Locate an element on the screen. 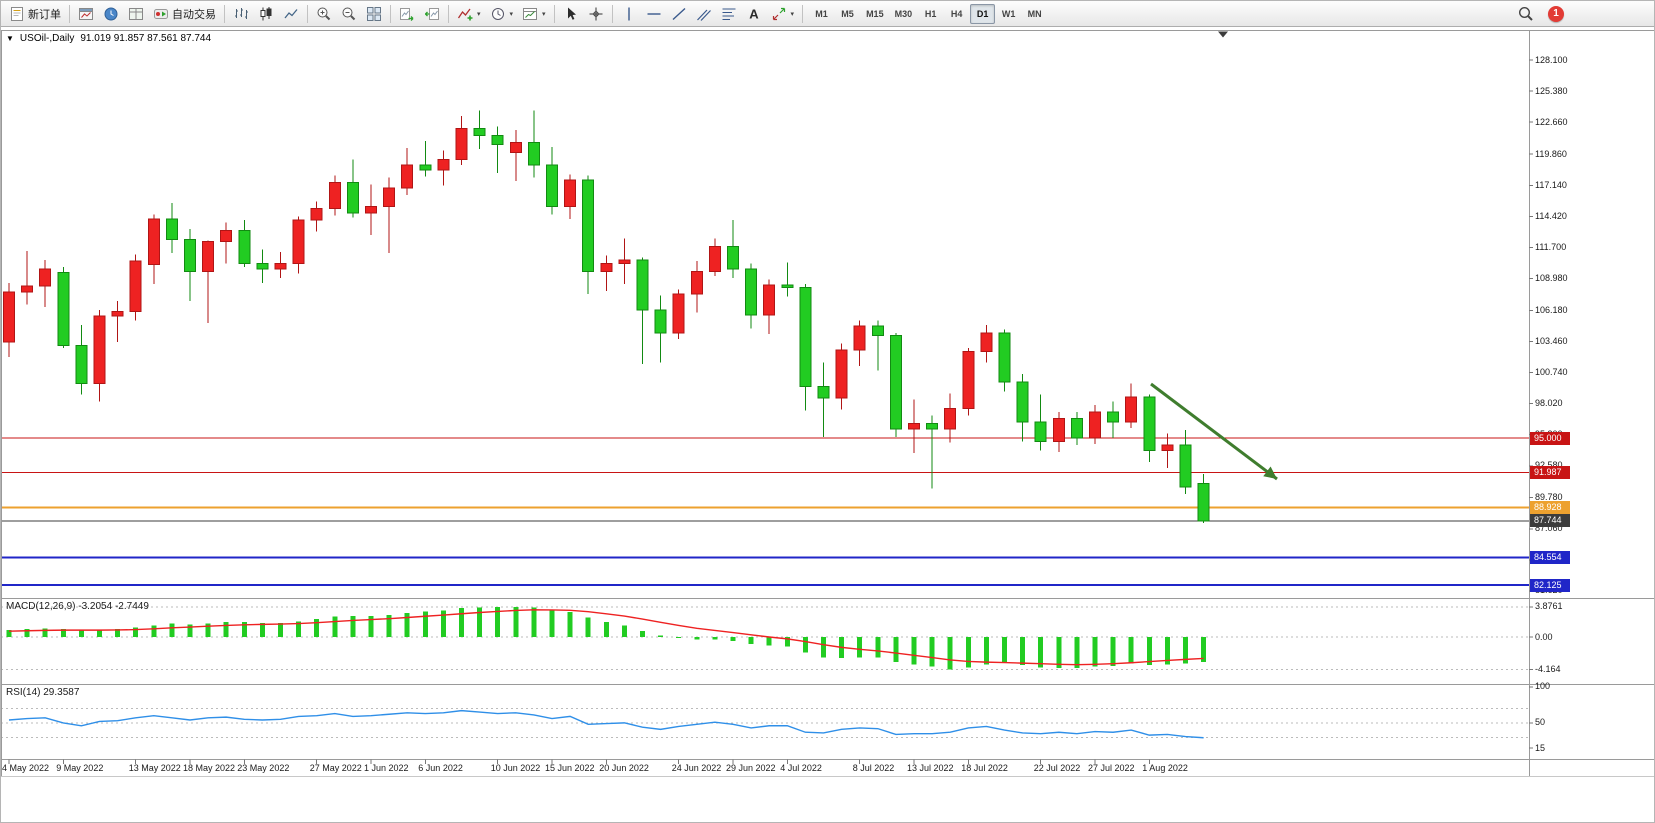 The height and width of the screenshot is (823, 1655). candlestick-chart-button is located at coordinates (266, 14).